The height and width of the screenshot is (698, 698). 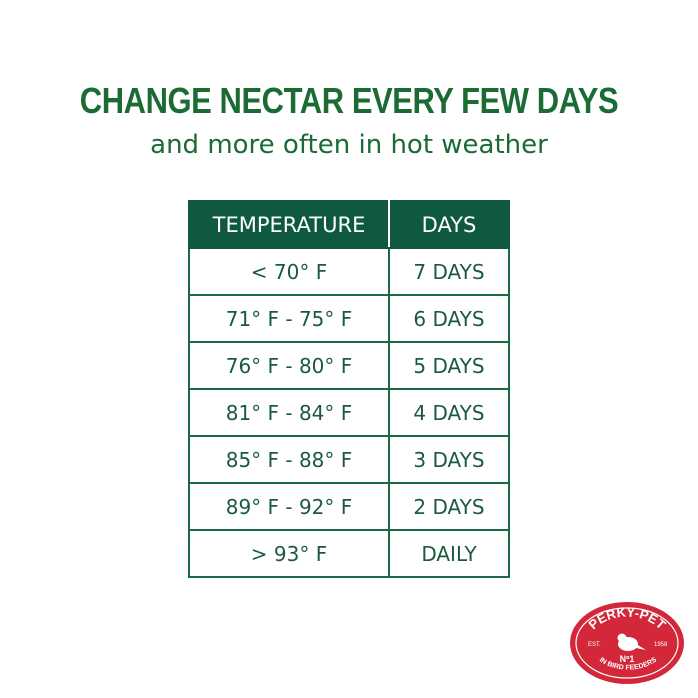 I want to click on svg-text: Nº1, so click(x=627, y=659).